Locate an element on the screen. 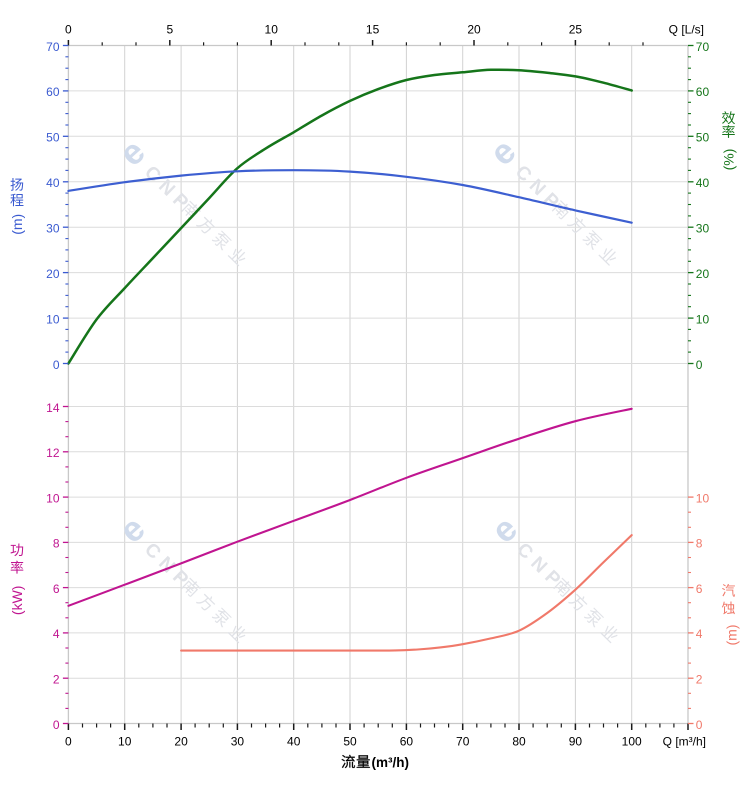 This screenshot has width=752, height=797. svg-text: 80 is located at coordinates (519, 742).